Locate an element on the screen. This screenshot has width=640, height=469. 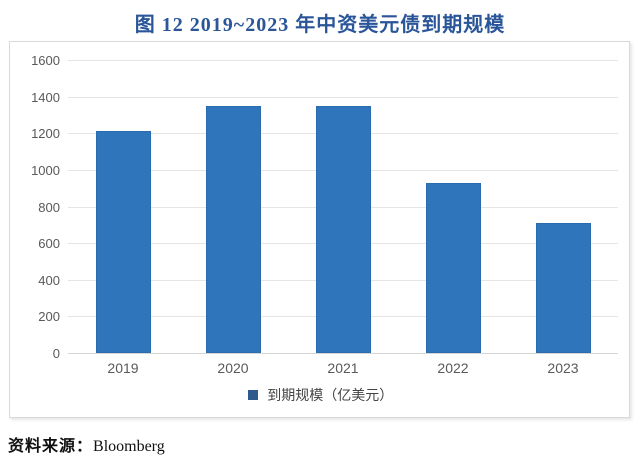
x-axis-label-2020: 2020 is located at coordinates (233, 368).